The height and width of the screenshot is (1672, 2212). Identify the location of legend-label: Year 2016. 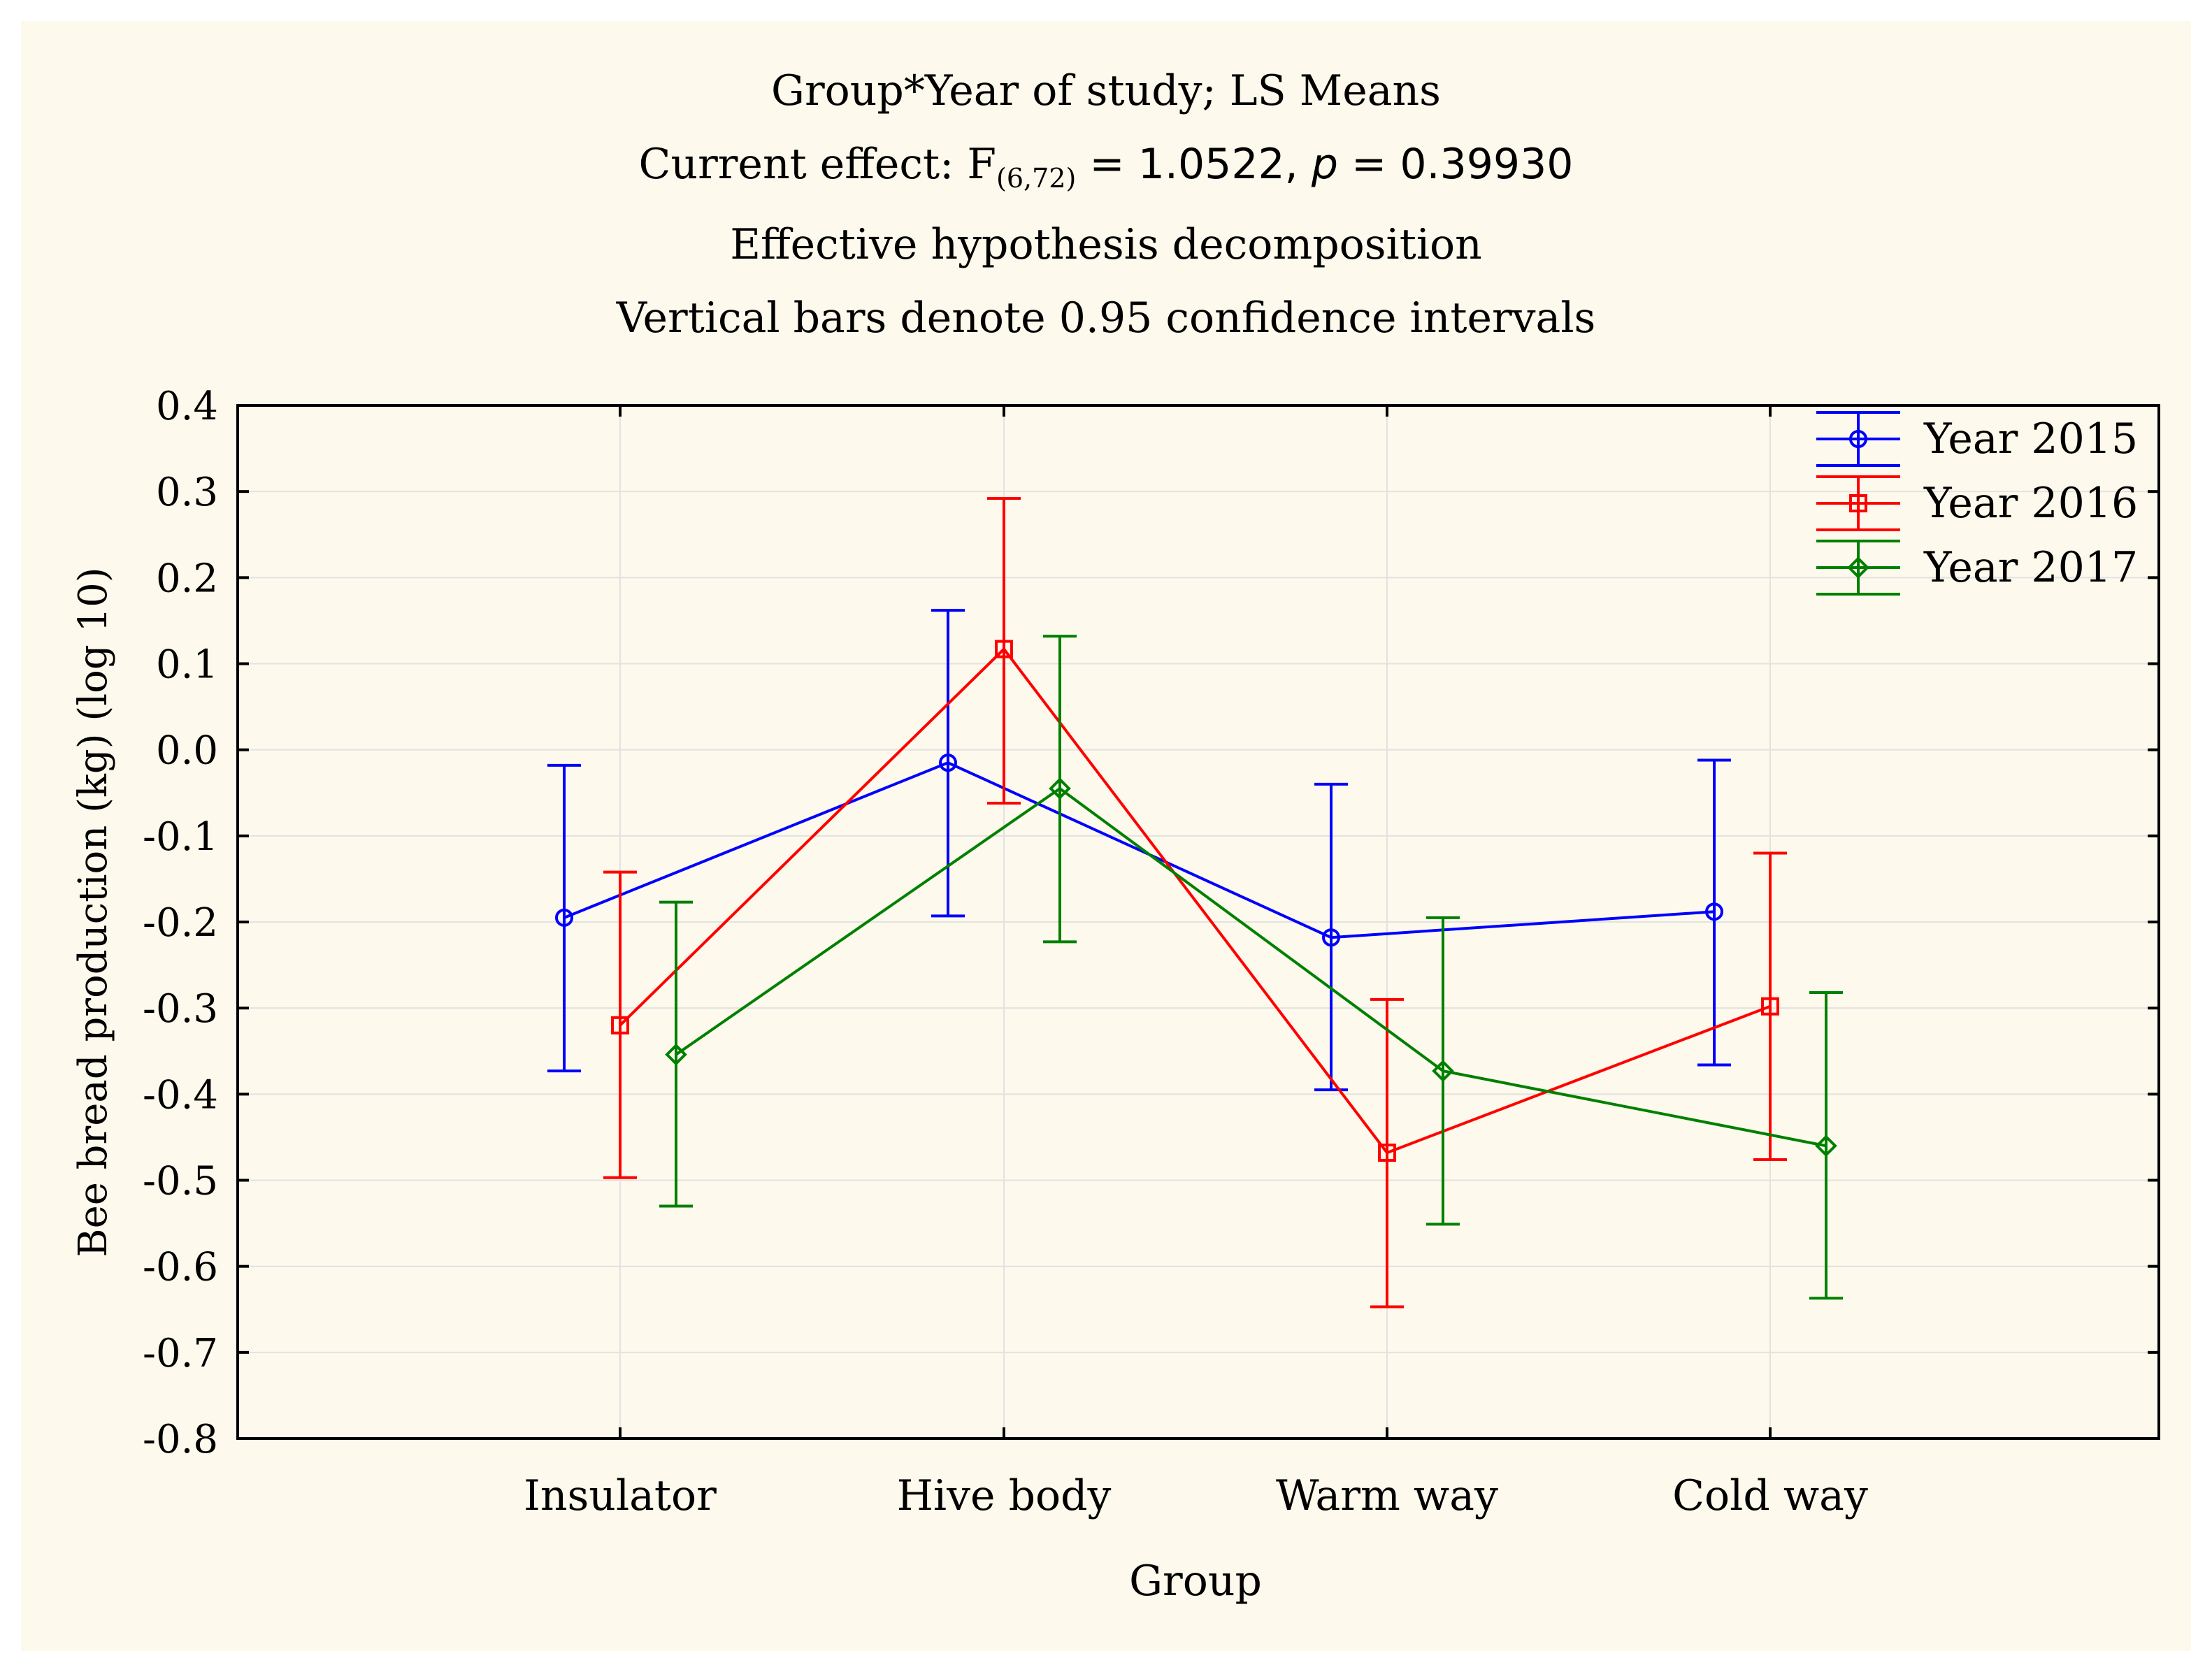
(2030, 503).